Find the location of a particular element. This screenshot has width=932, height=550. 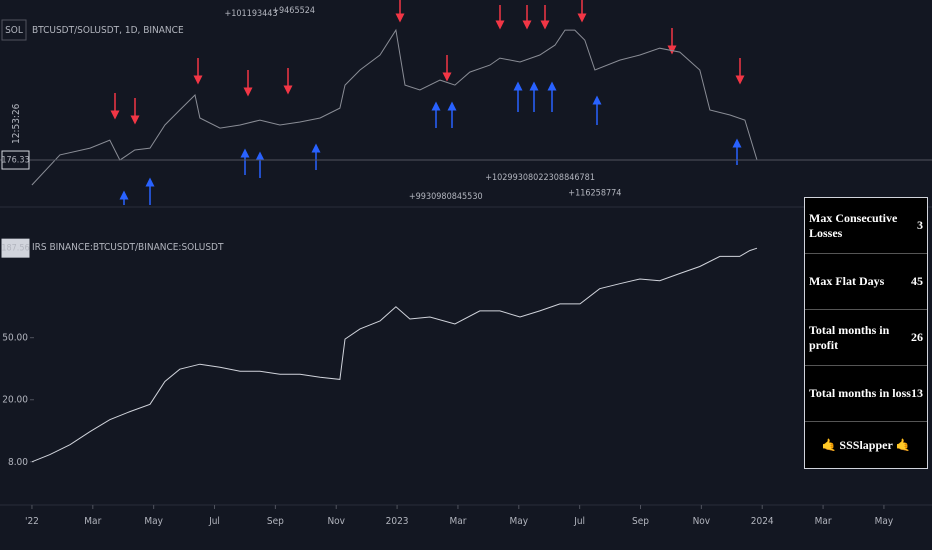

x-tick-label: 2023 is located at coordinates (397, 521).